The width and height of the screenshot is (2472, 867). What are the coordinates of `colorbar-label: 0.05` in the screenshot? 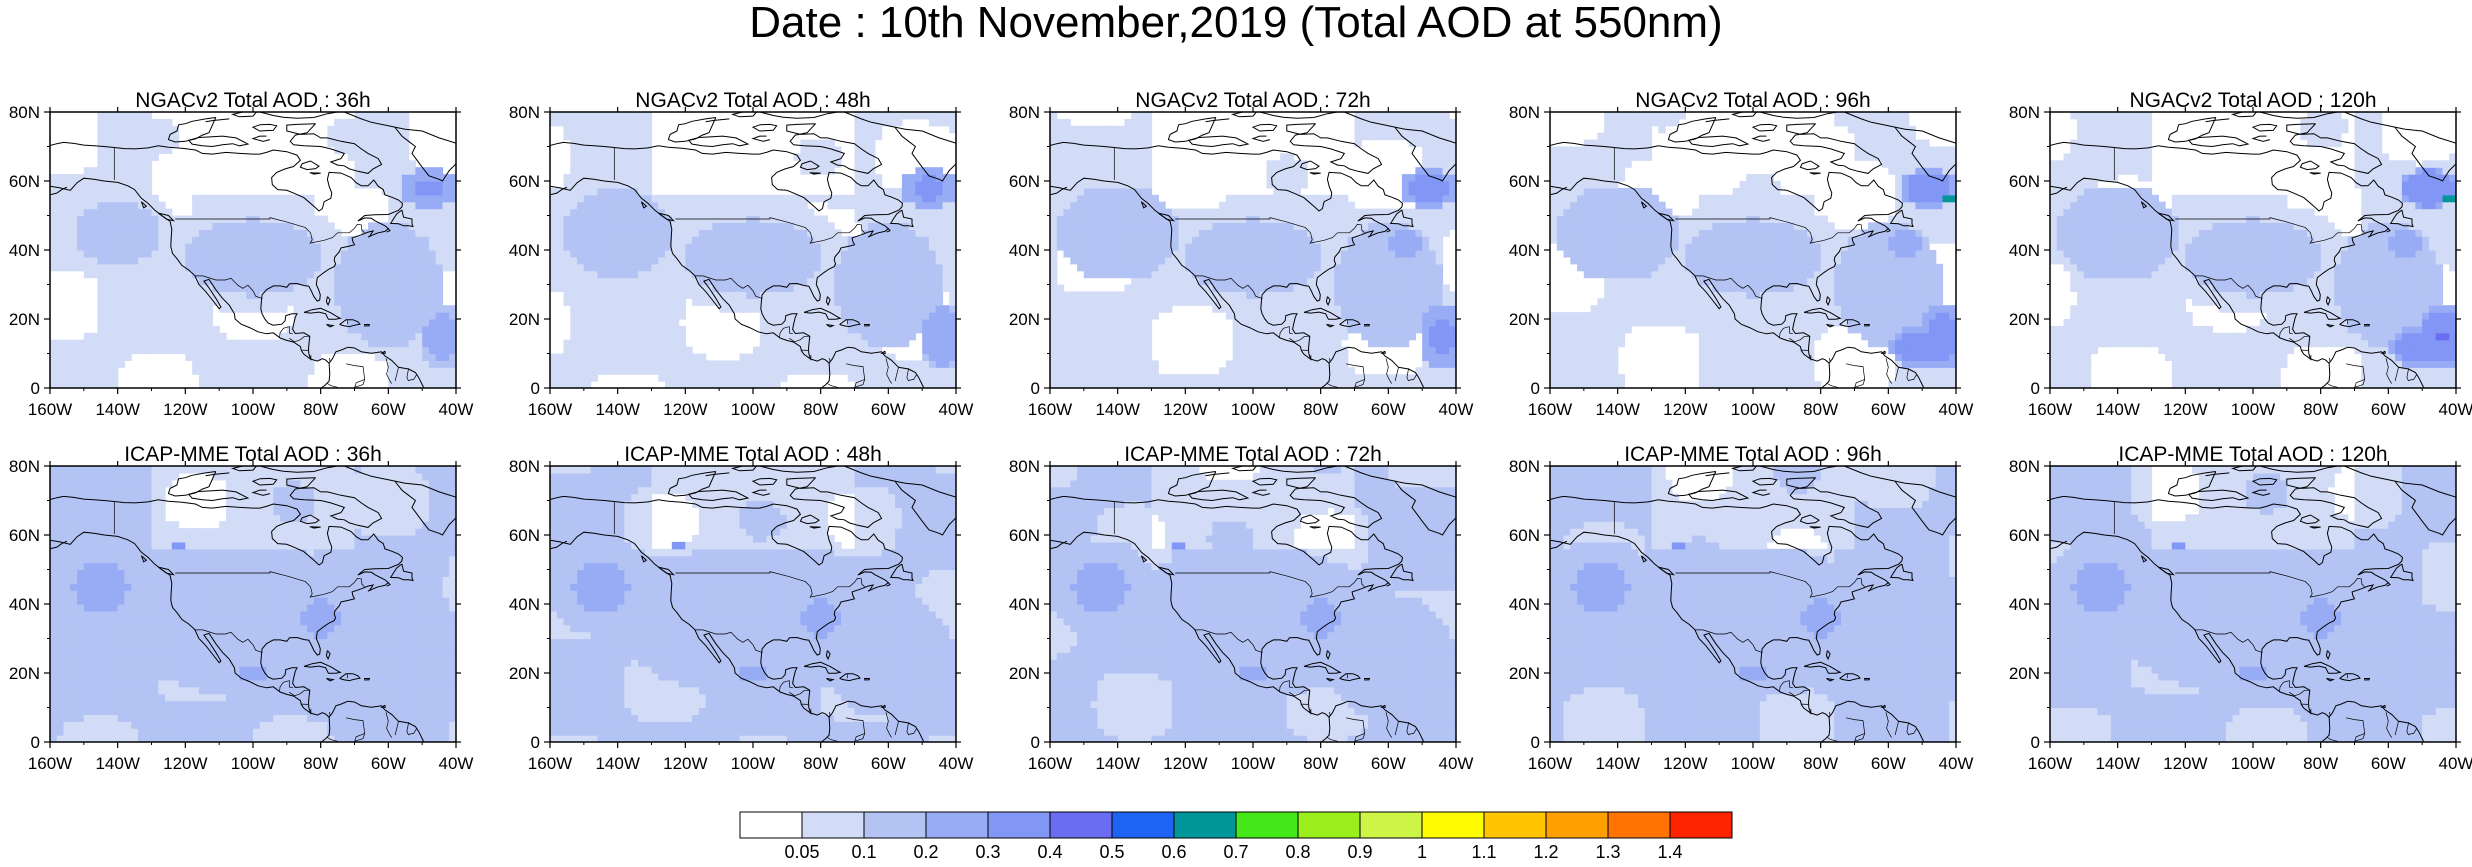 It's located at (801, 852).